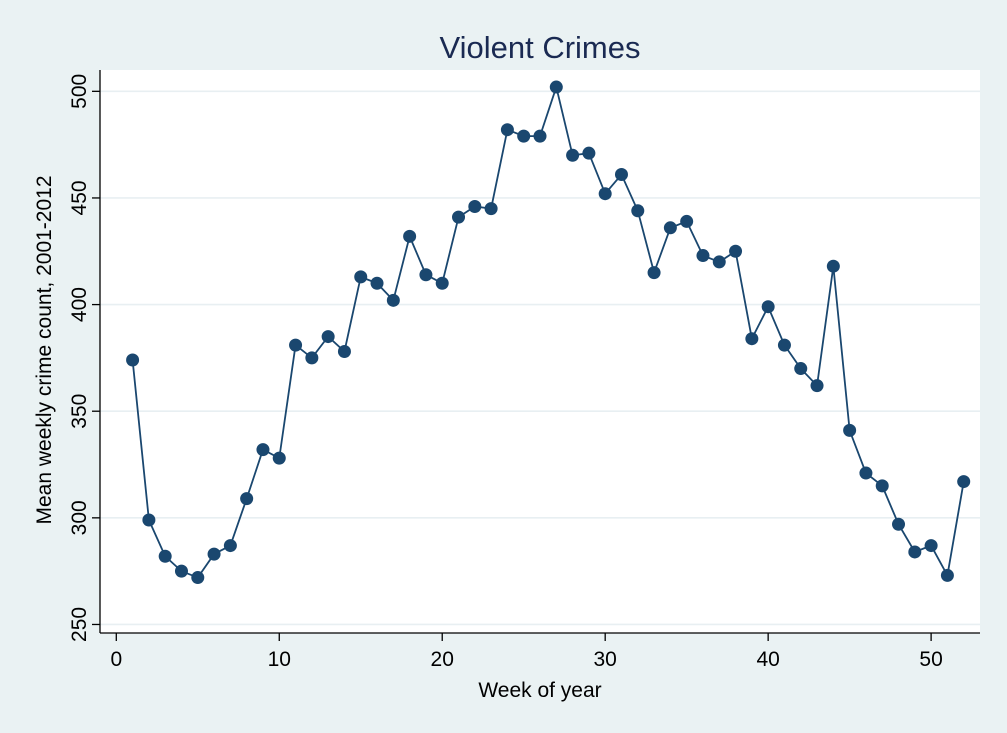 The width and height of the screenshot is (1007, 733). Describe the element at coordinates (79, 411) in the screenshot. I see `y-tick-label: 350` at that location.